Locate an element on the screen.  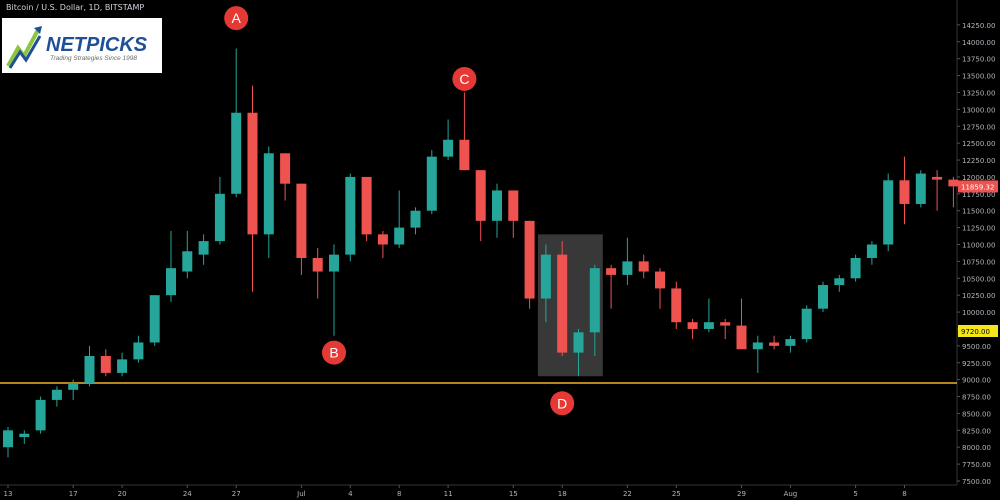
x-tick-label: 18 is located at coordinates (562, 494).